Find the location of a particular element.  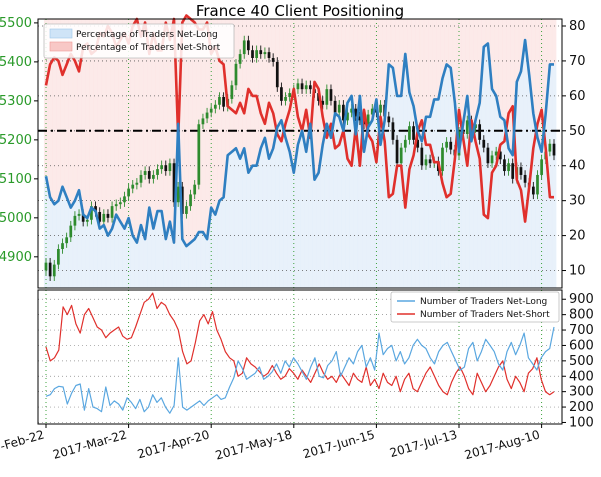

date-tick-label: 2017-Jun-15 is located at coordinates (338, 444).